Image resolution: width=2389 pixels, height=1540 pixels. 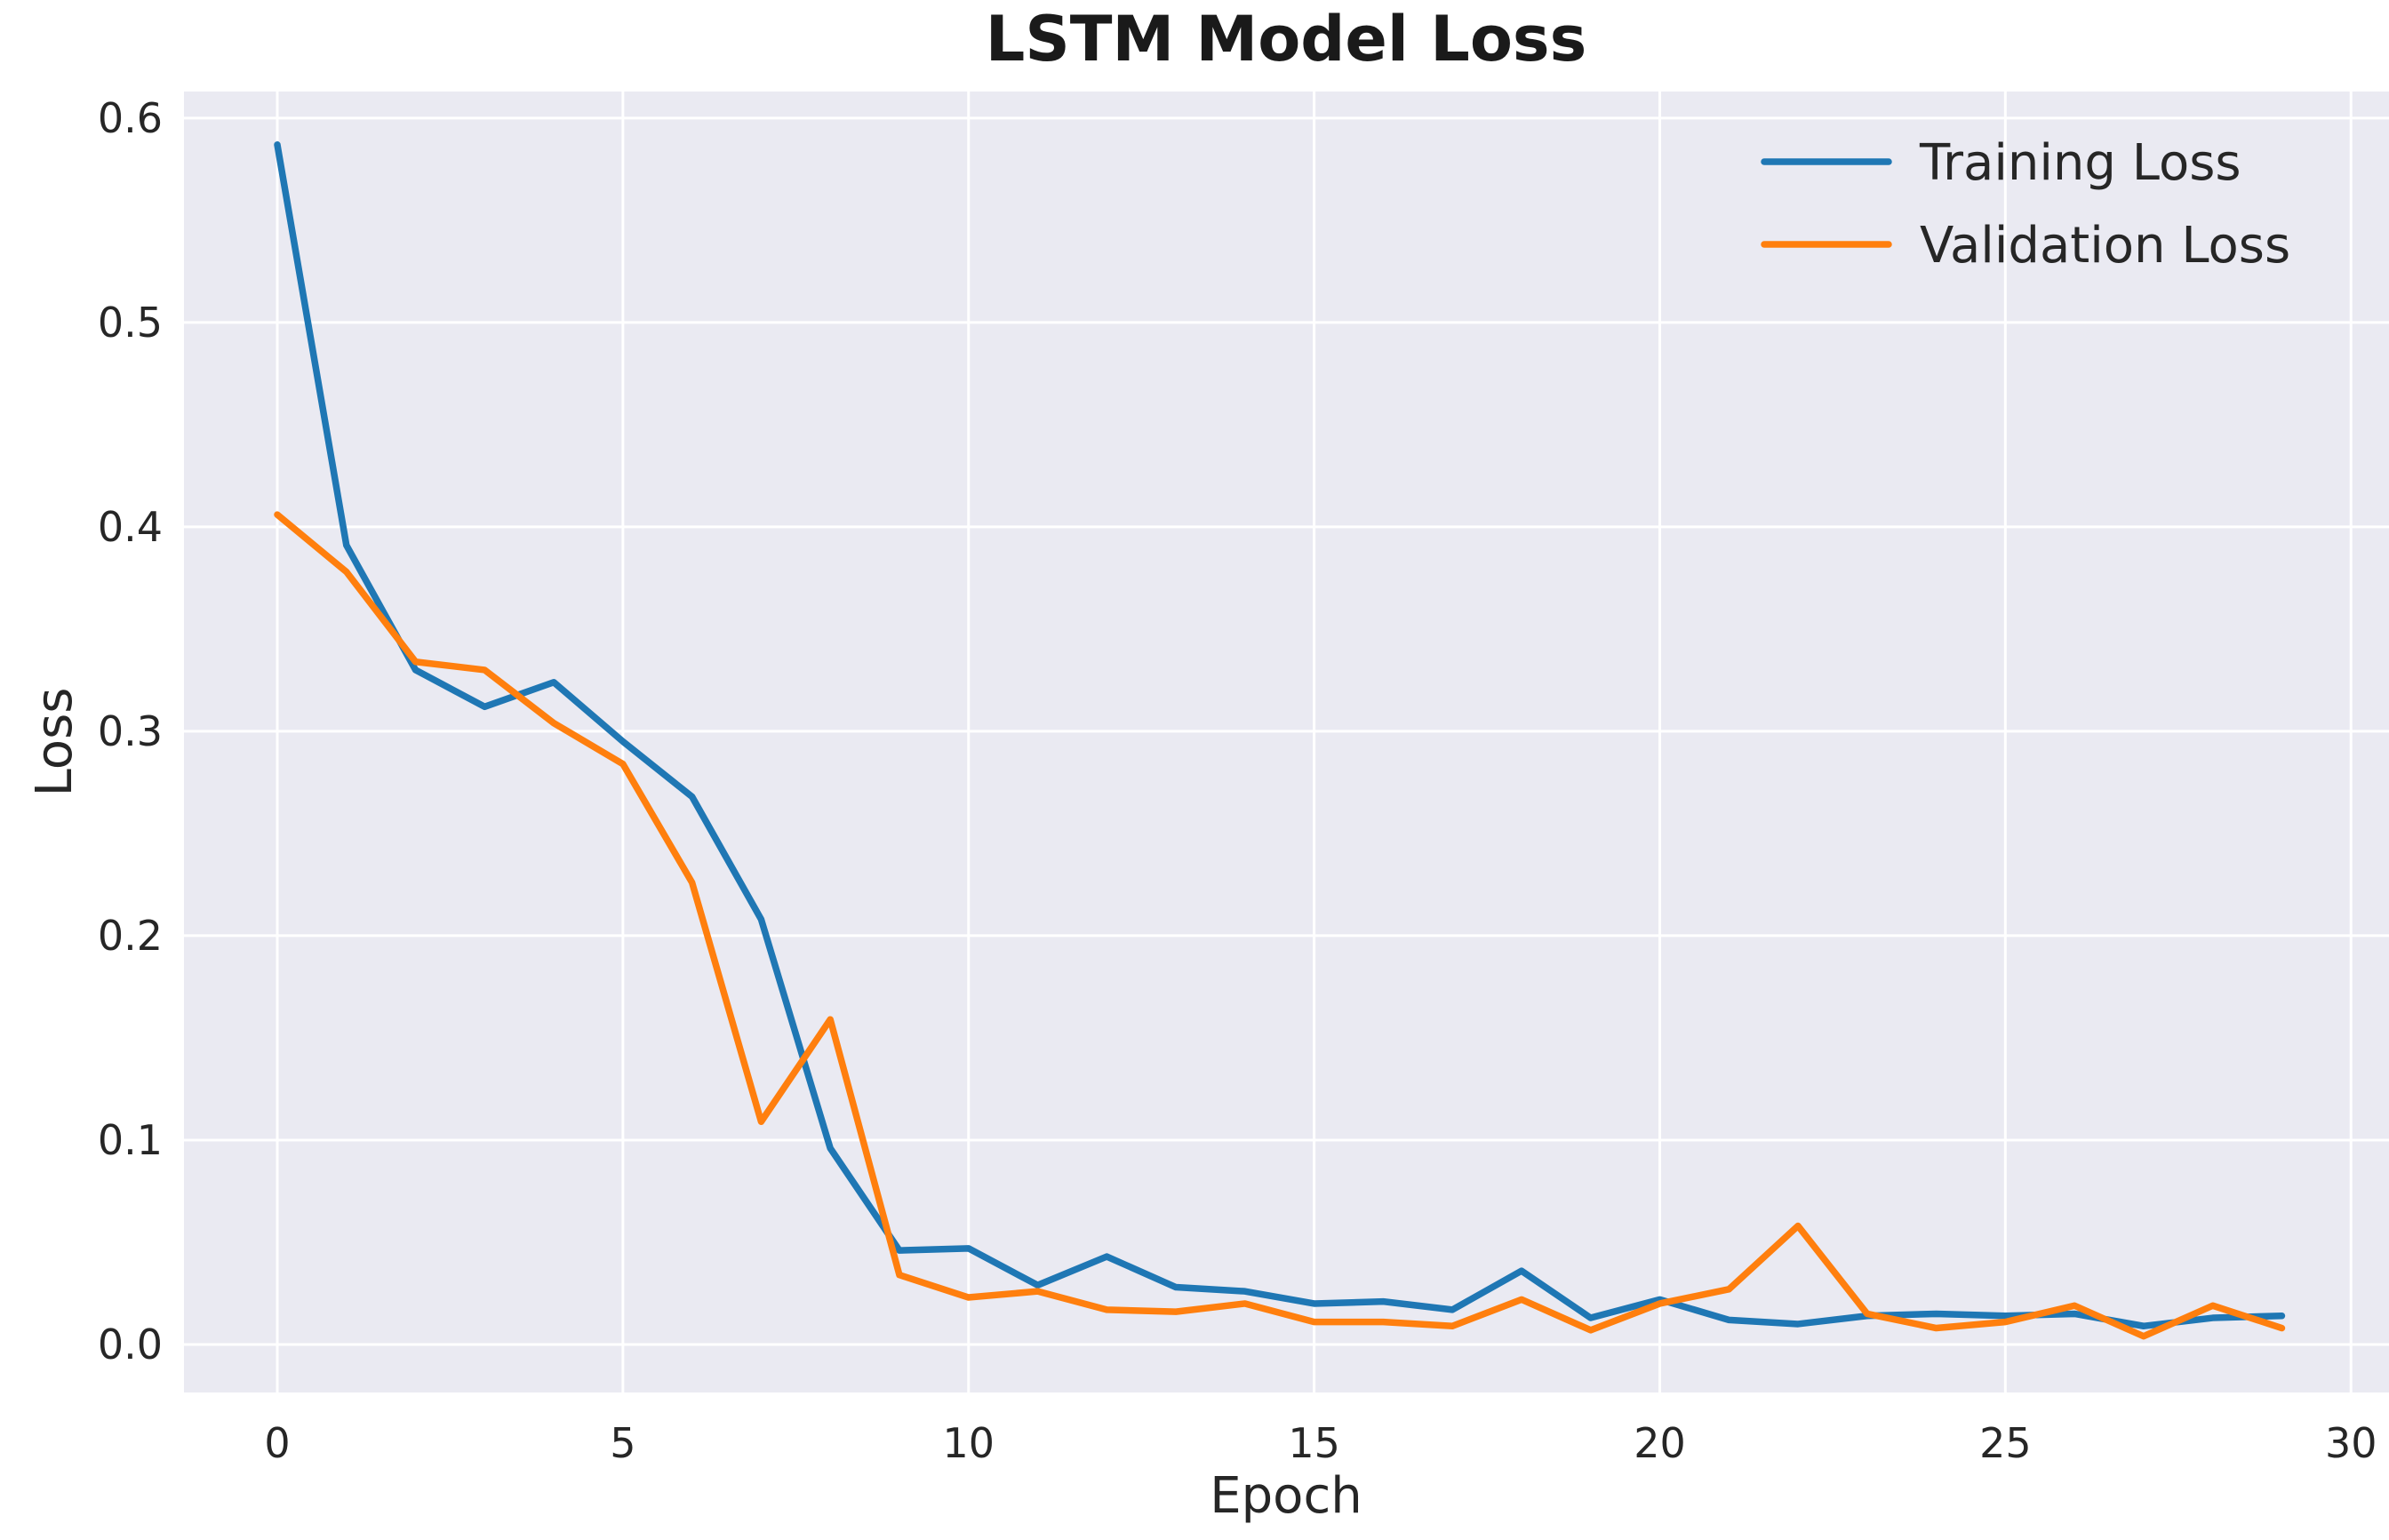 What do you see at coordinates (622, 1443) in the screenshot?
I see `x-tick-label: 5` at bounding box center [622, 1443].